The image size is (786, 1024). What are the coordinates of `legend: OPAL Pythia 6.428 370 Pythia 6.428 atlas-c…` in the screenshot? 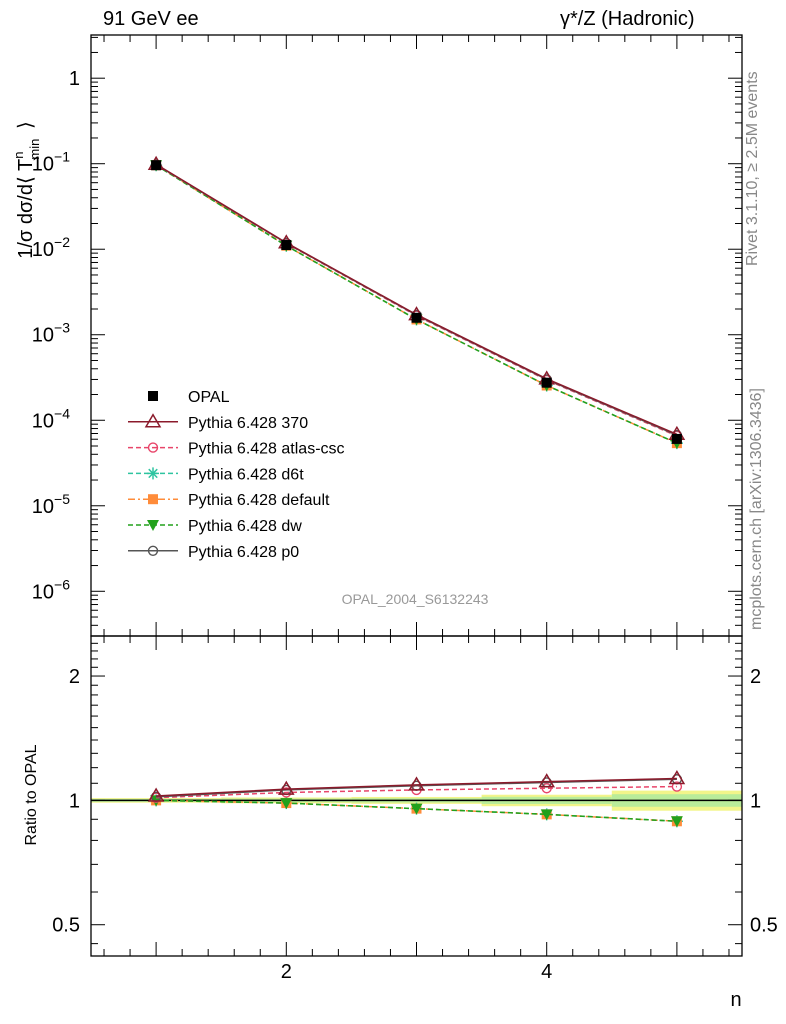 It's located at (236, 475).